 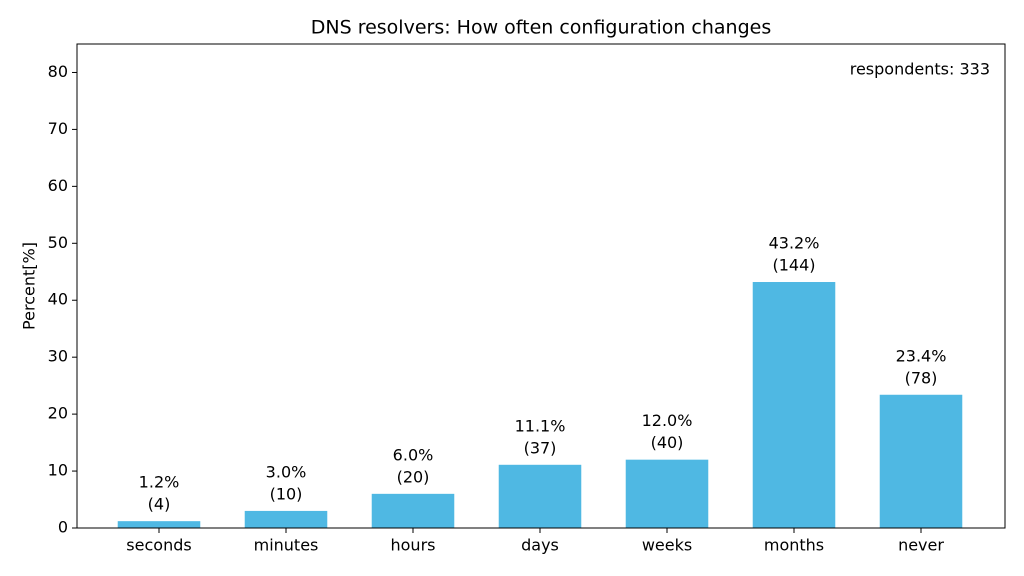 What do you see at coordinates (667, 420) in the screenshot?
I see `value-label: 12.0%` at bounding box center [667, 420].